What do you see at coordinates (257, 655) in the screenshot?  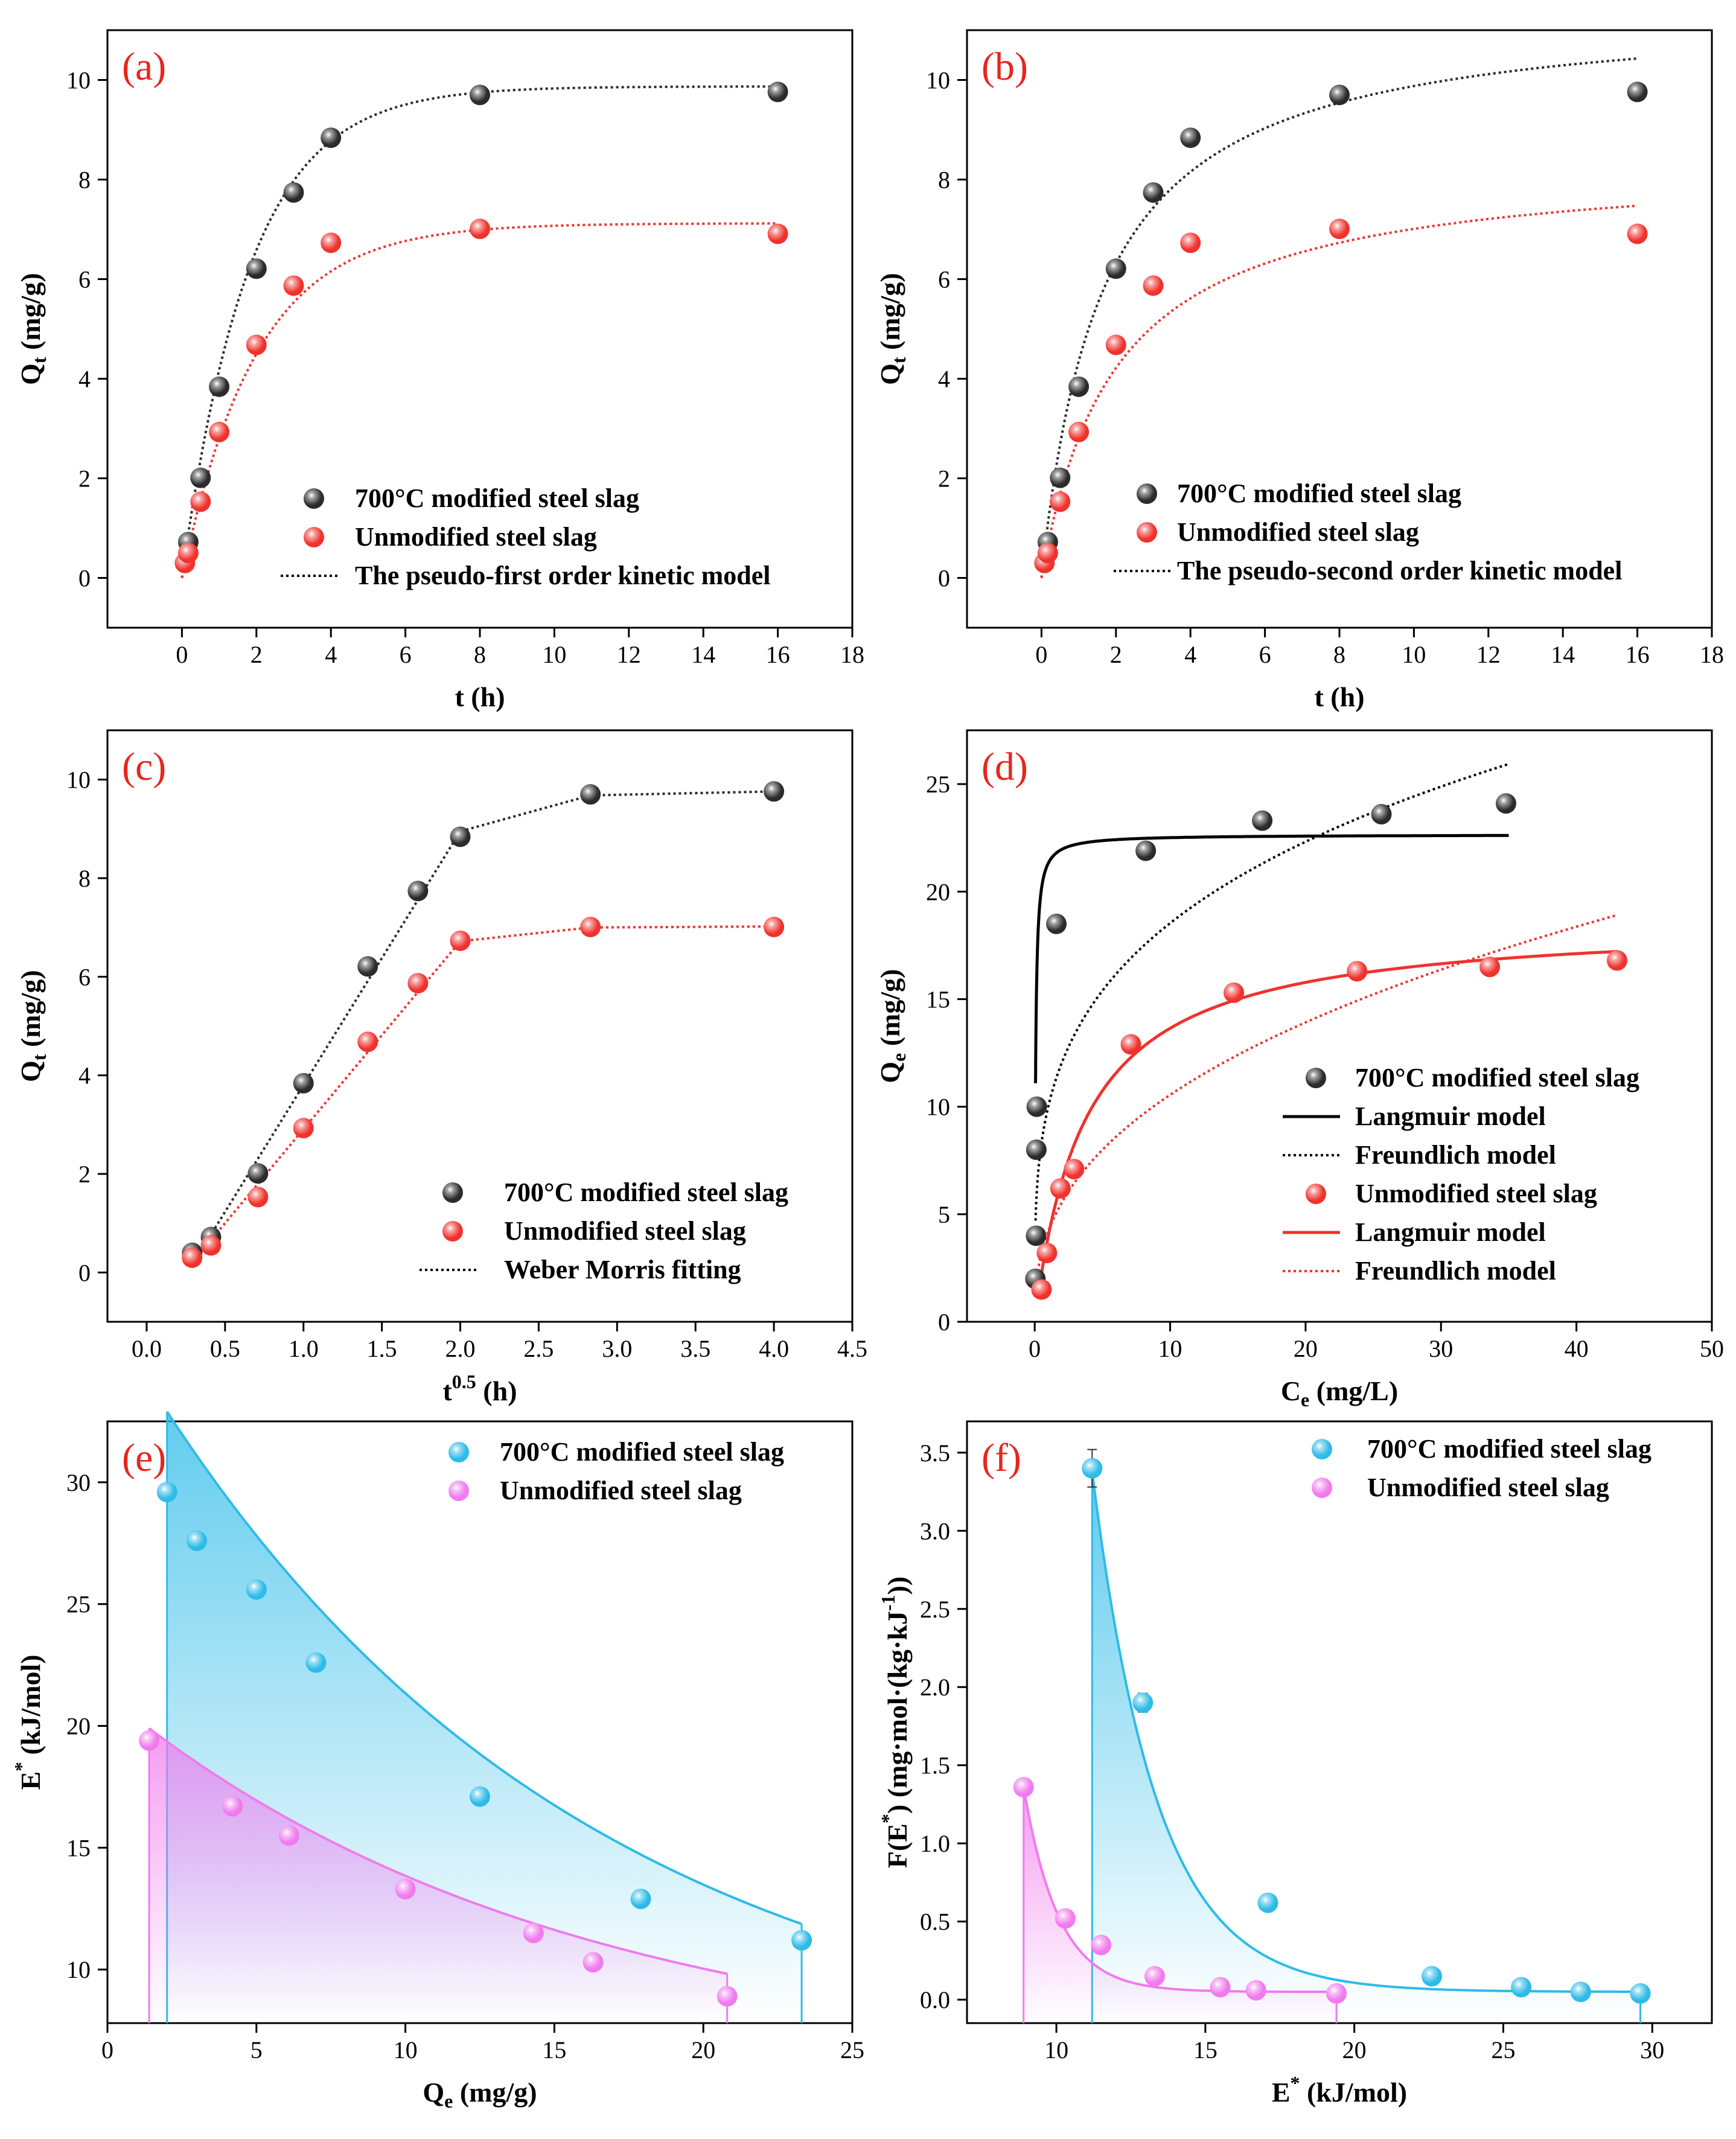 I see `x-tick-label: 2` at bounding box center [257, 655].